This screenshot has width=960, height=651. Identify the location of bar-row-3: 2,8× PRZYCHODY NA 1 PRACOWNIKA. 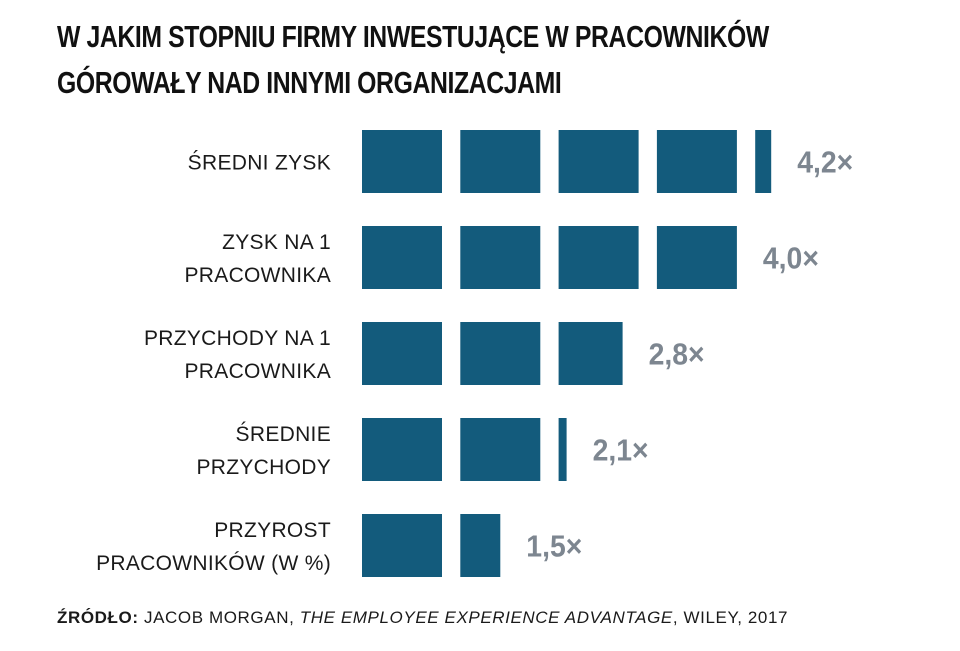
(424, 353).